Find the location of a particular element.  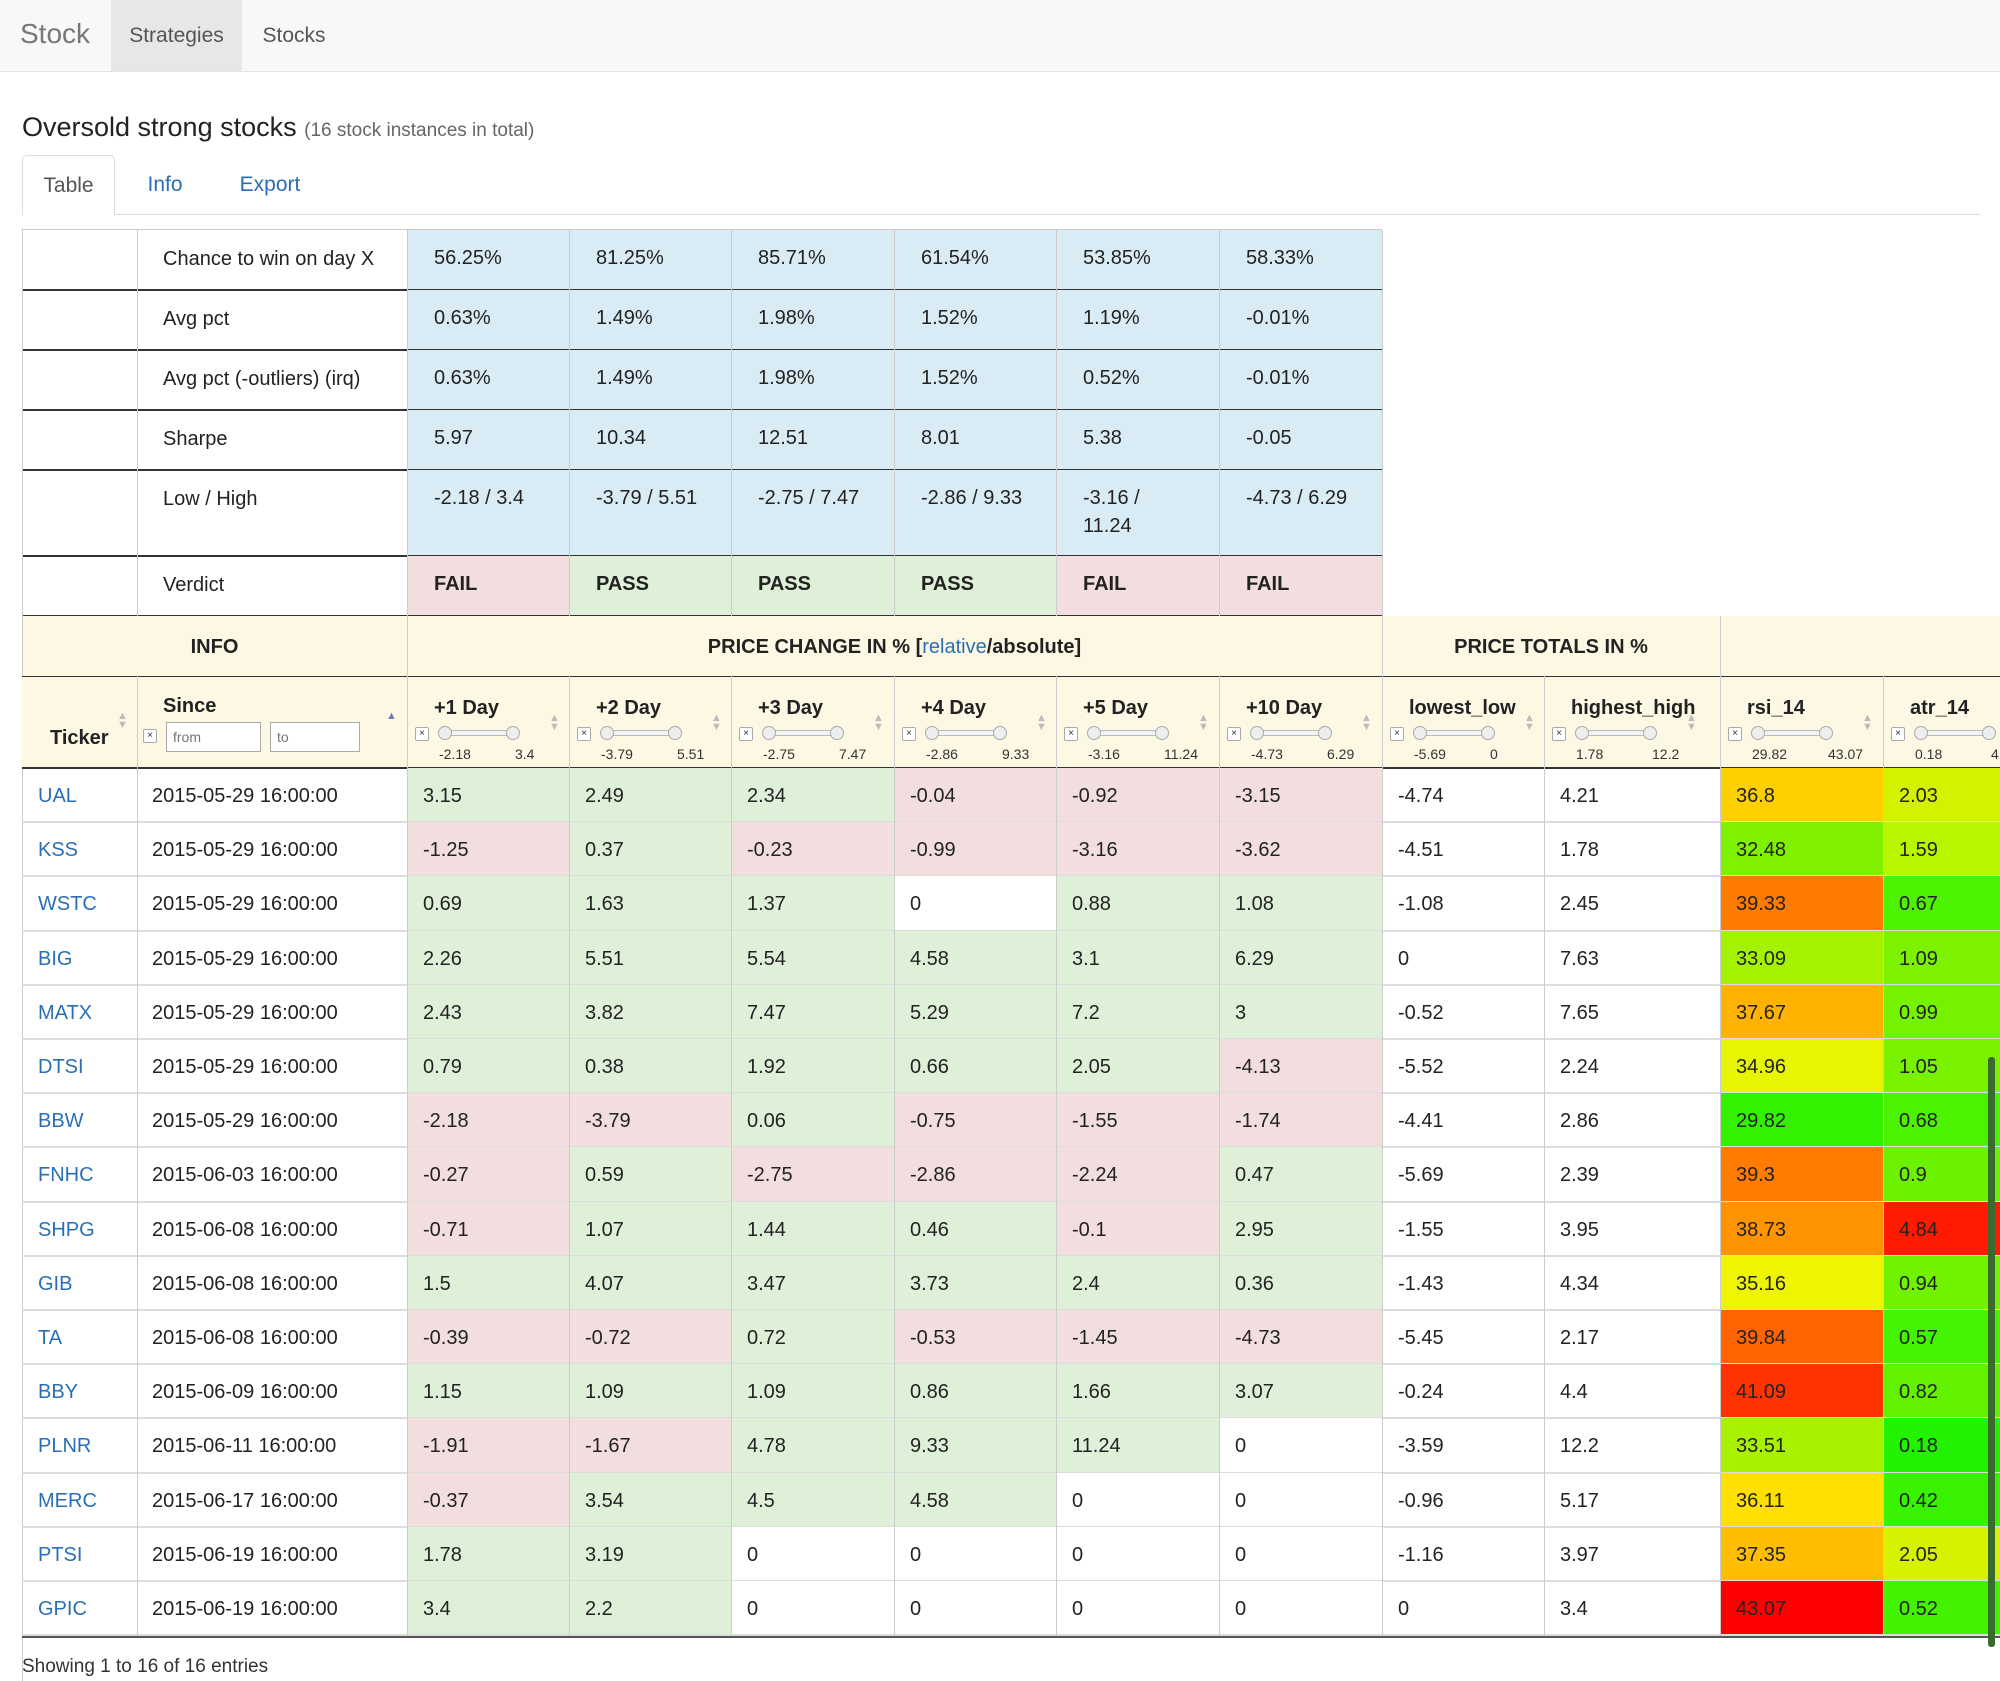

ticker-link: TA is located at coordinates (50, 1338).